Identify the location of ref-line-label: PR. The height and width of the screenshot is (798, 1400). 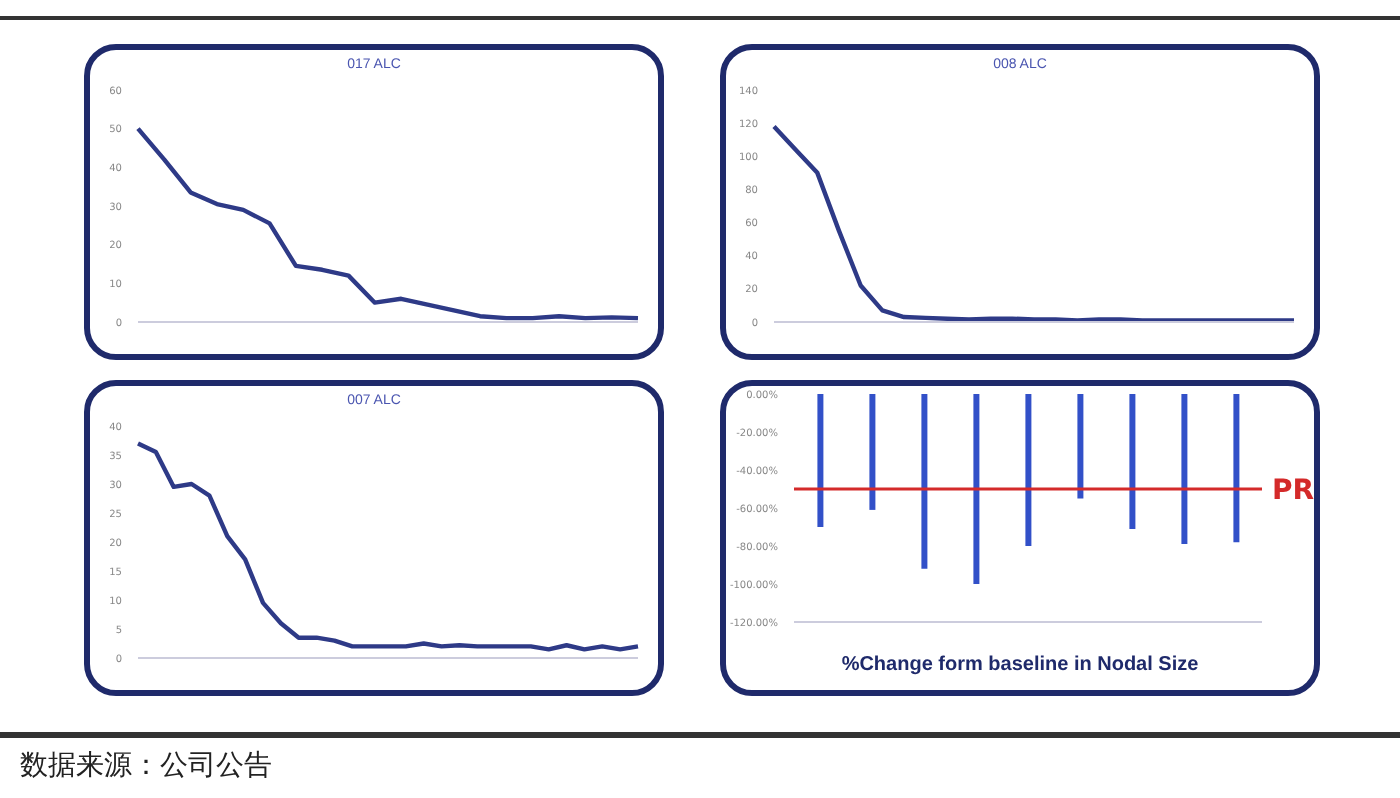
(1293, 490).